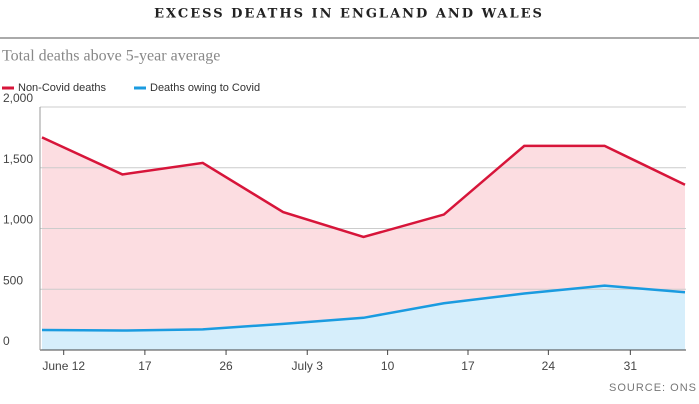 The height and width of the screenshot is (404, 699). I want to click on x-tick-label: 26, so click(226, 366).